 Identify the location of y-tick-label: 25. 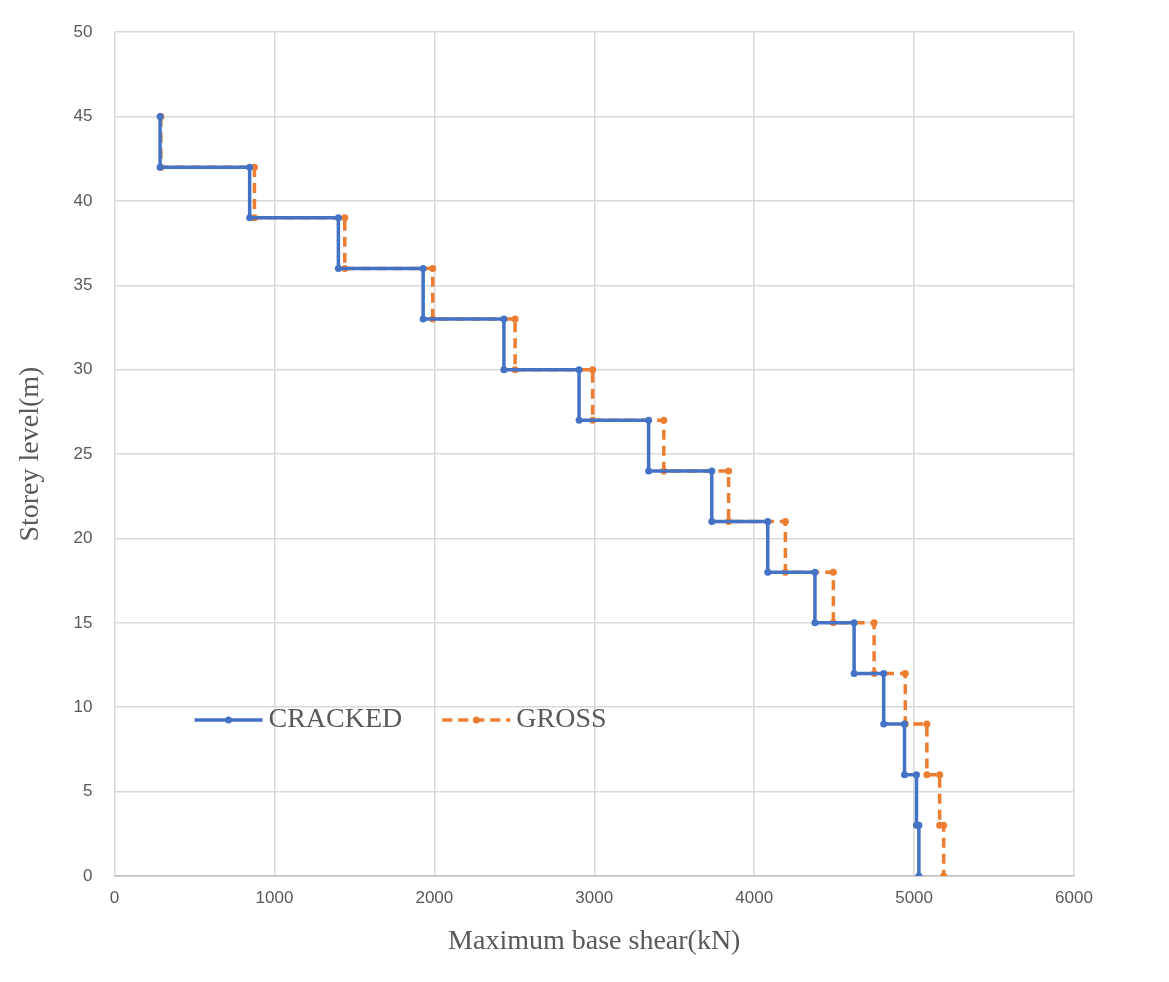
(83, 453).